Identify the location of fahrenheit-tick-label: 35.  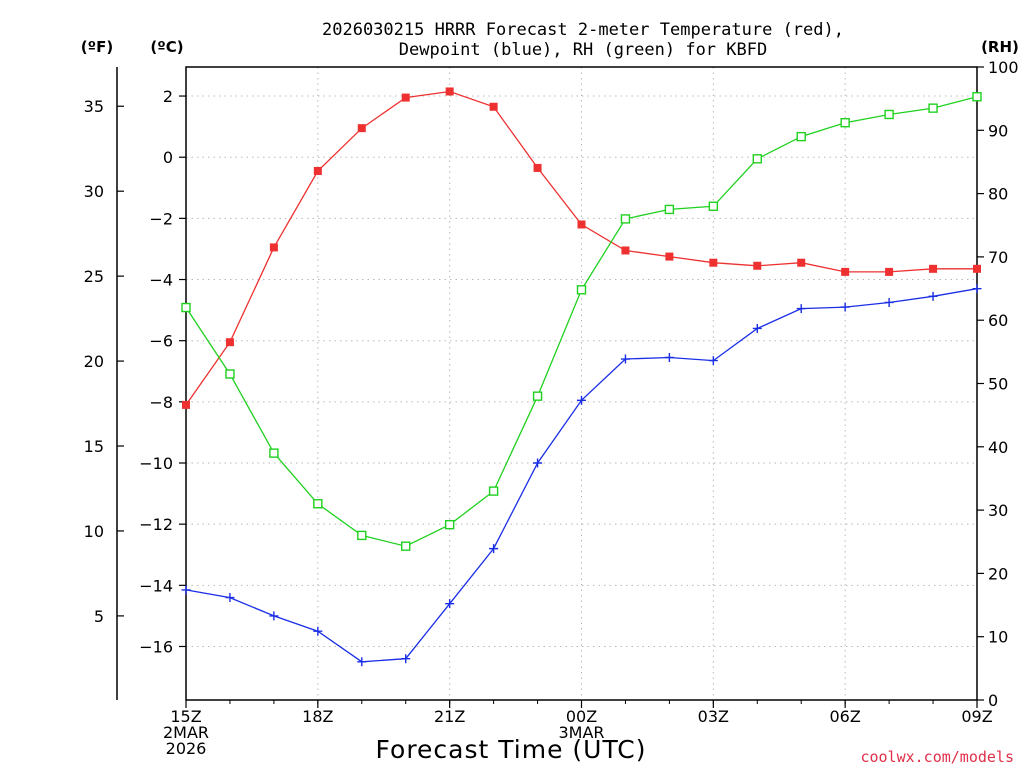
(94, 106).